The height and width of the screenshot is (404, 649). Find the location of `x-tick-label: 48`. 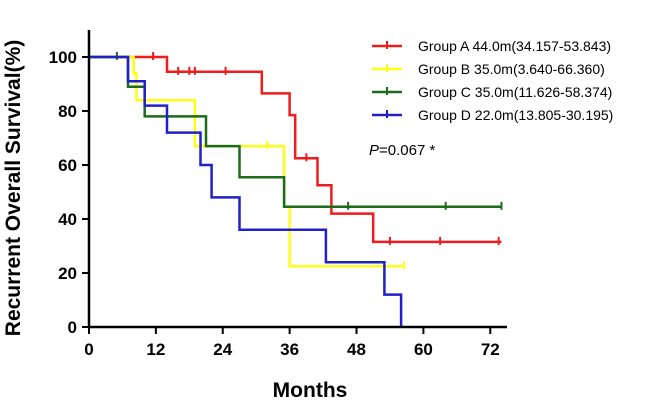

x-tick-label: 48 is located at coordinates (356, 349).